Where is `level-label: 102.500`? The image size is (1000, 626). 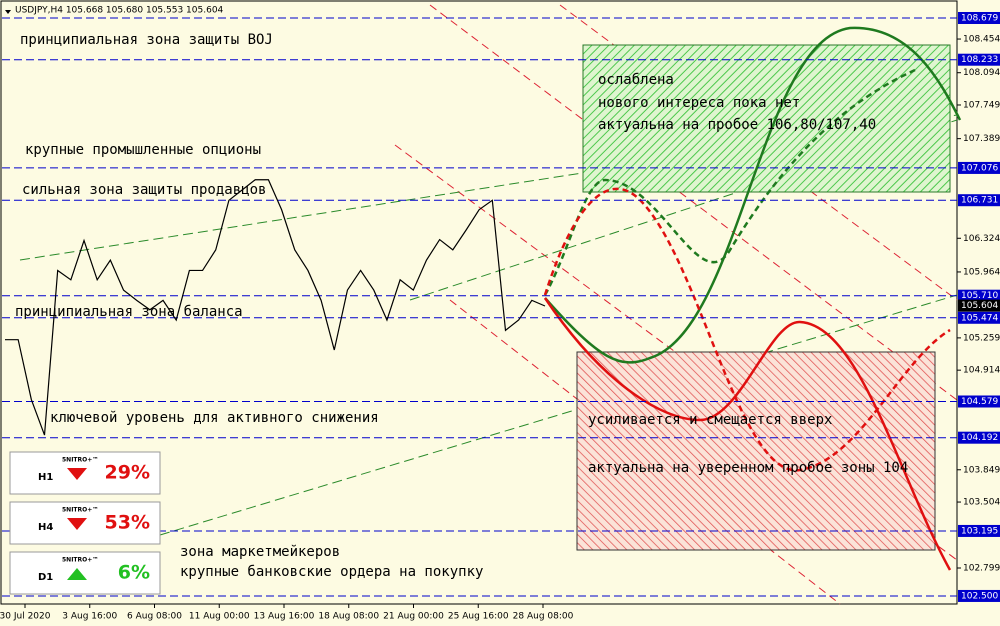 level-label: 102.500 is located at coordinates (979, 596).